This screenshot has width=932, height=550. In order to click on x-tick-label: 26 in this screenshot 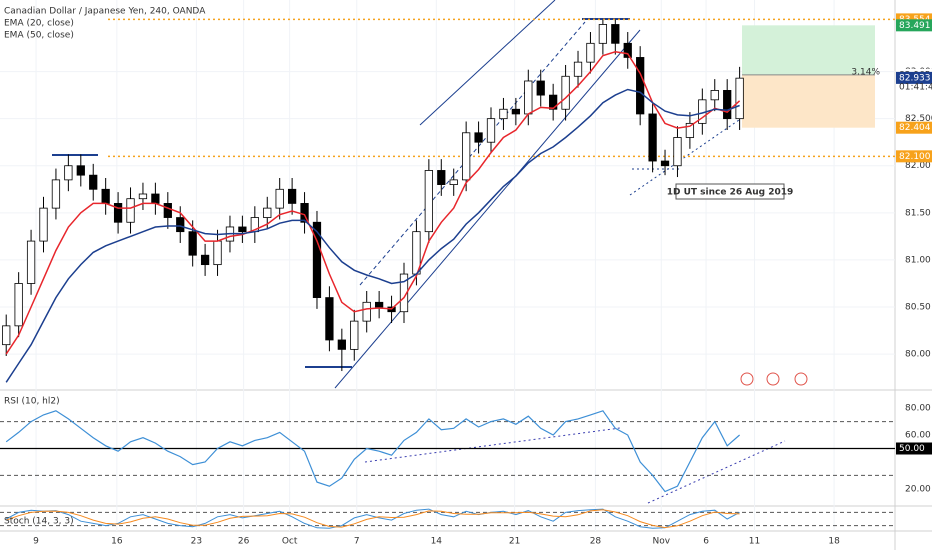, I will do `click(244, 542)`.